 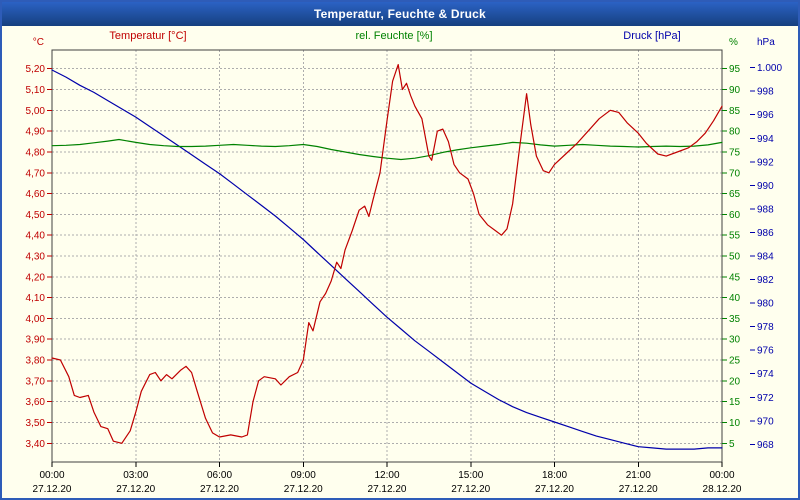 What do you see at coordinates (735, 132) in the screenshot?
I see `humidity-tick-label: 80` at bounding box center [735, 132].